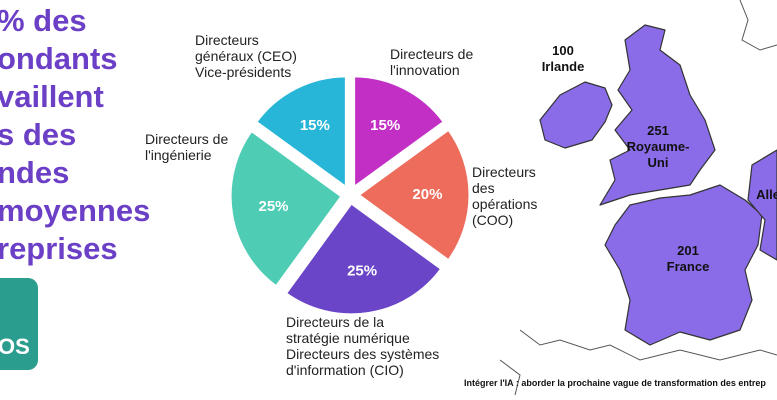 The image size is (777, 400). I want to click on headline-line: ndes, so click(35, 172).